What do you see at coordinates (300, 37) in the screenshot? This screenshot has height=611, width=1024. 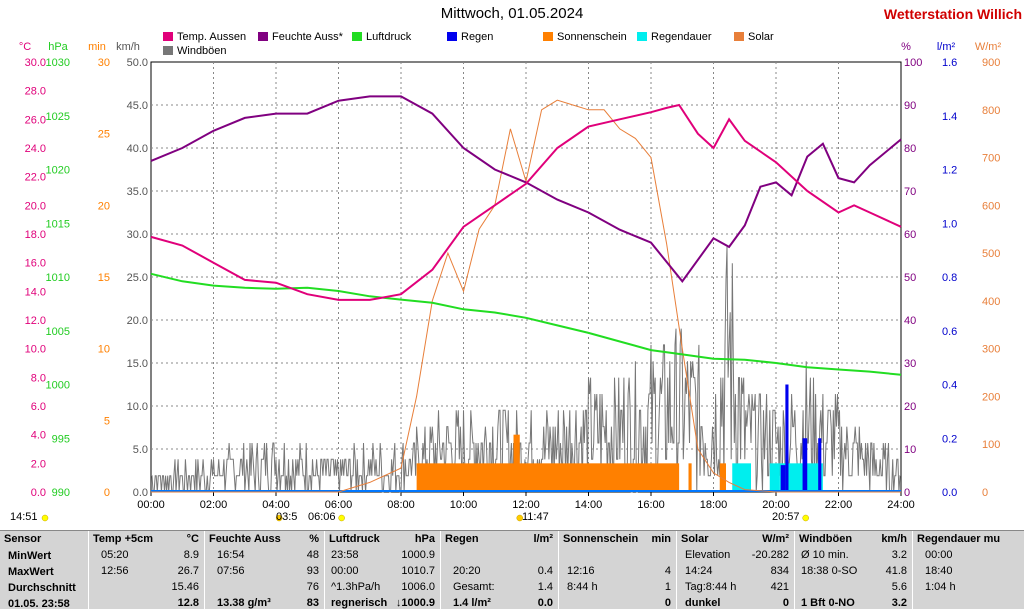 I see `legend-item: Feuchte Auss*` at bounding box center [300, 37].